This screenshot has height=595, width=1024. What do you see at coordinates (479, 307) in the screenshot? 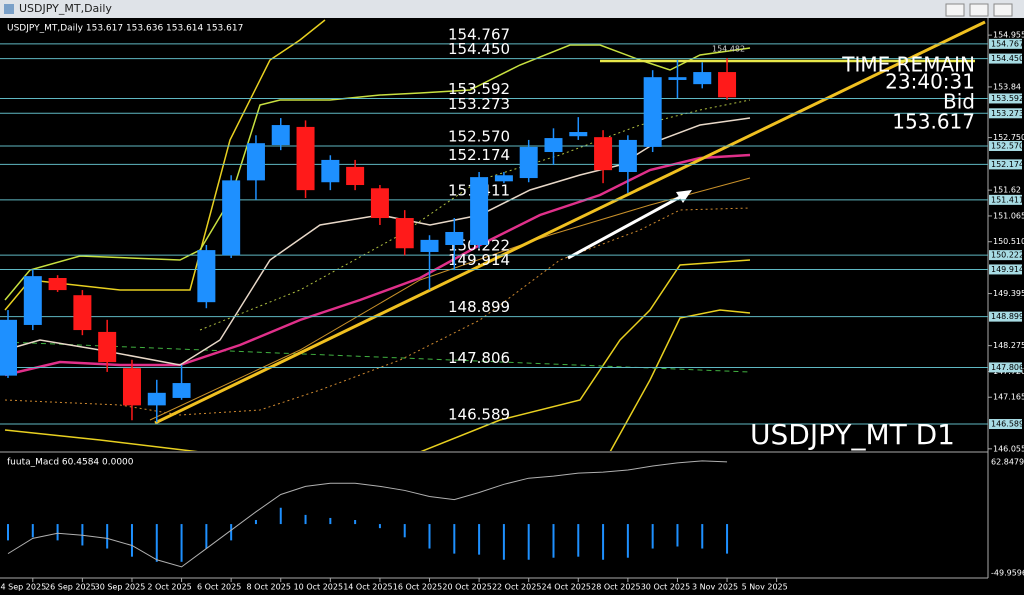
I see `level-label: 148.899` at bounding box center [479, 307].